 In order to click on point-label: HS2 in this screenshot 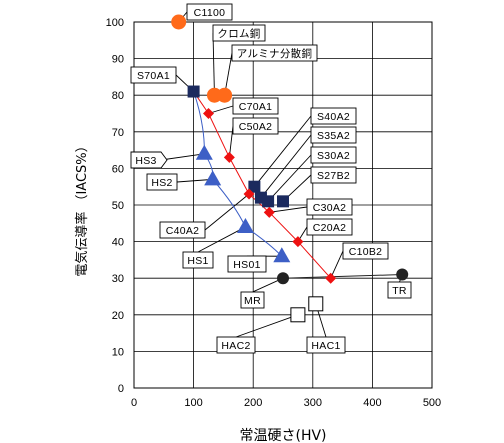, I will do `click(161, 183)`.